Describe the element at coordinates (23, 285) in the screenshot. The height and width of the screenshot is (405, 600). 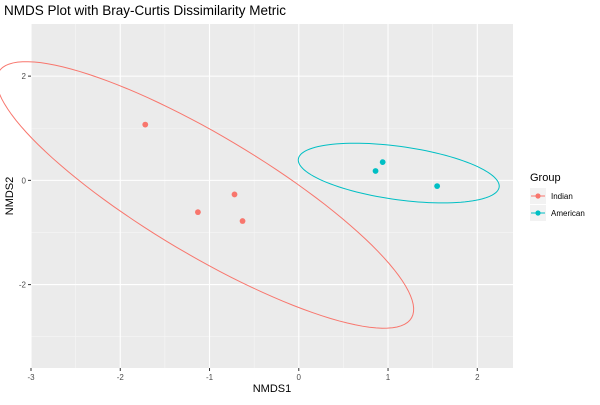
I see `y-tick-label: -2` at that location.